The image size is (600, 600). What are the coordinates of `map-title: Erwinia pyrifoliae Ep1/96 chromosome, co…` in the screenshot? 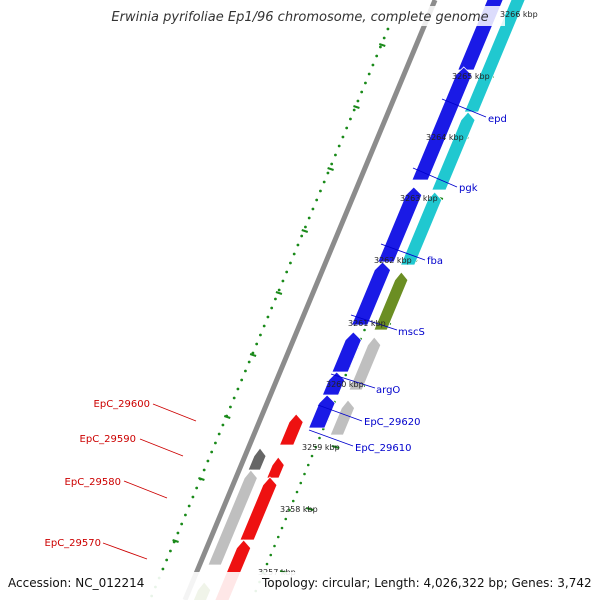 It's located at (299, 17).